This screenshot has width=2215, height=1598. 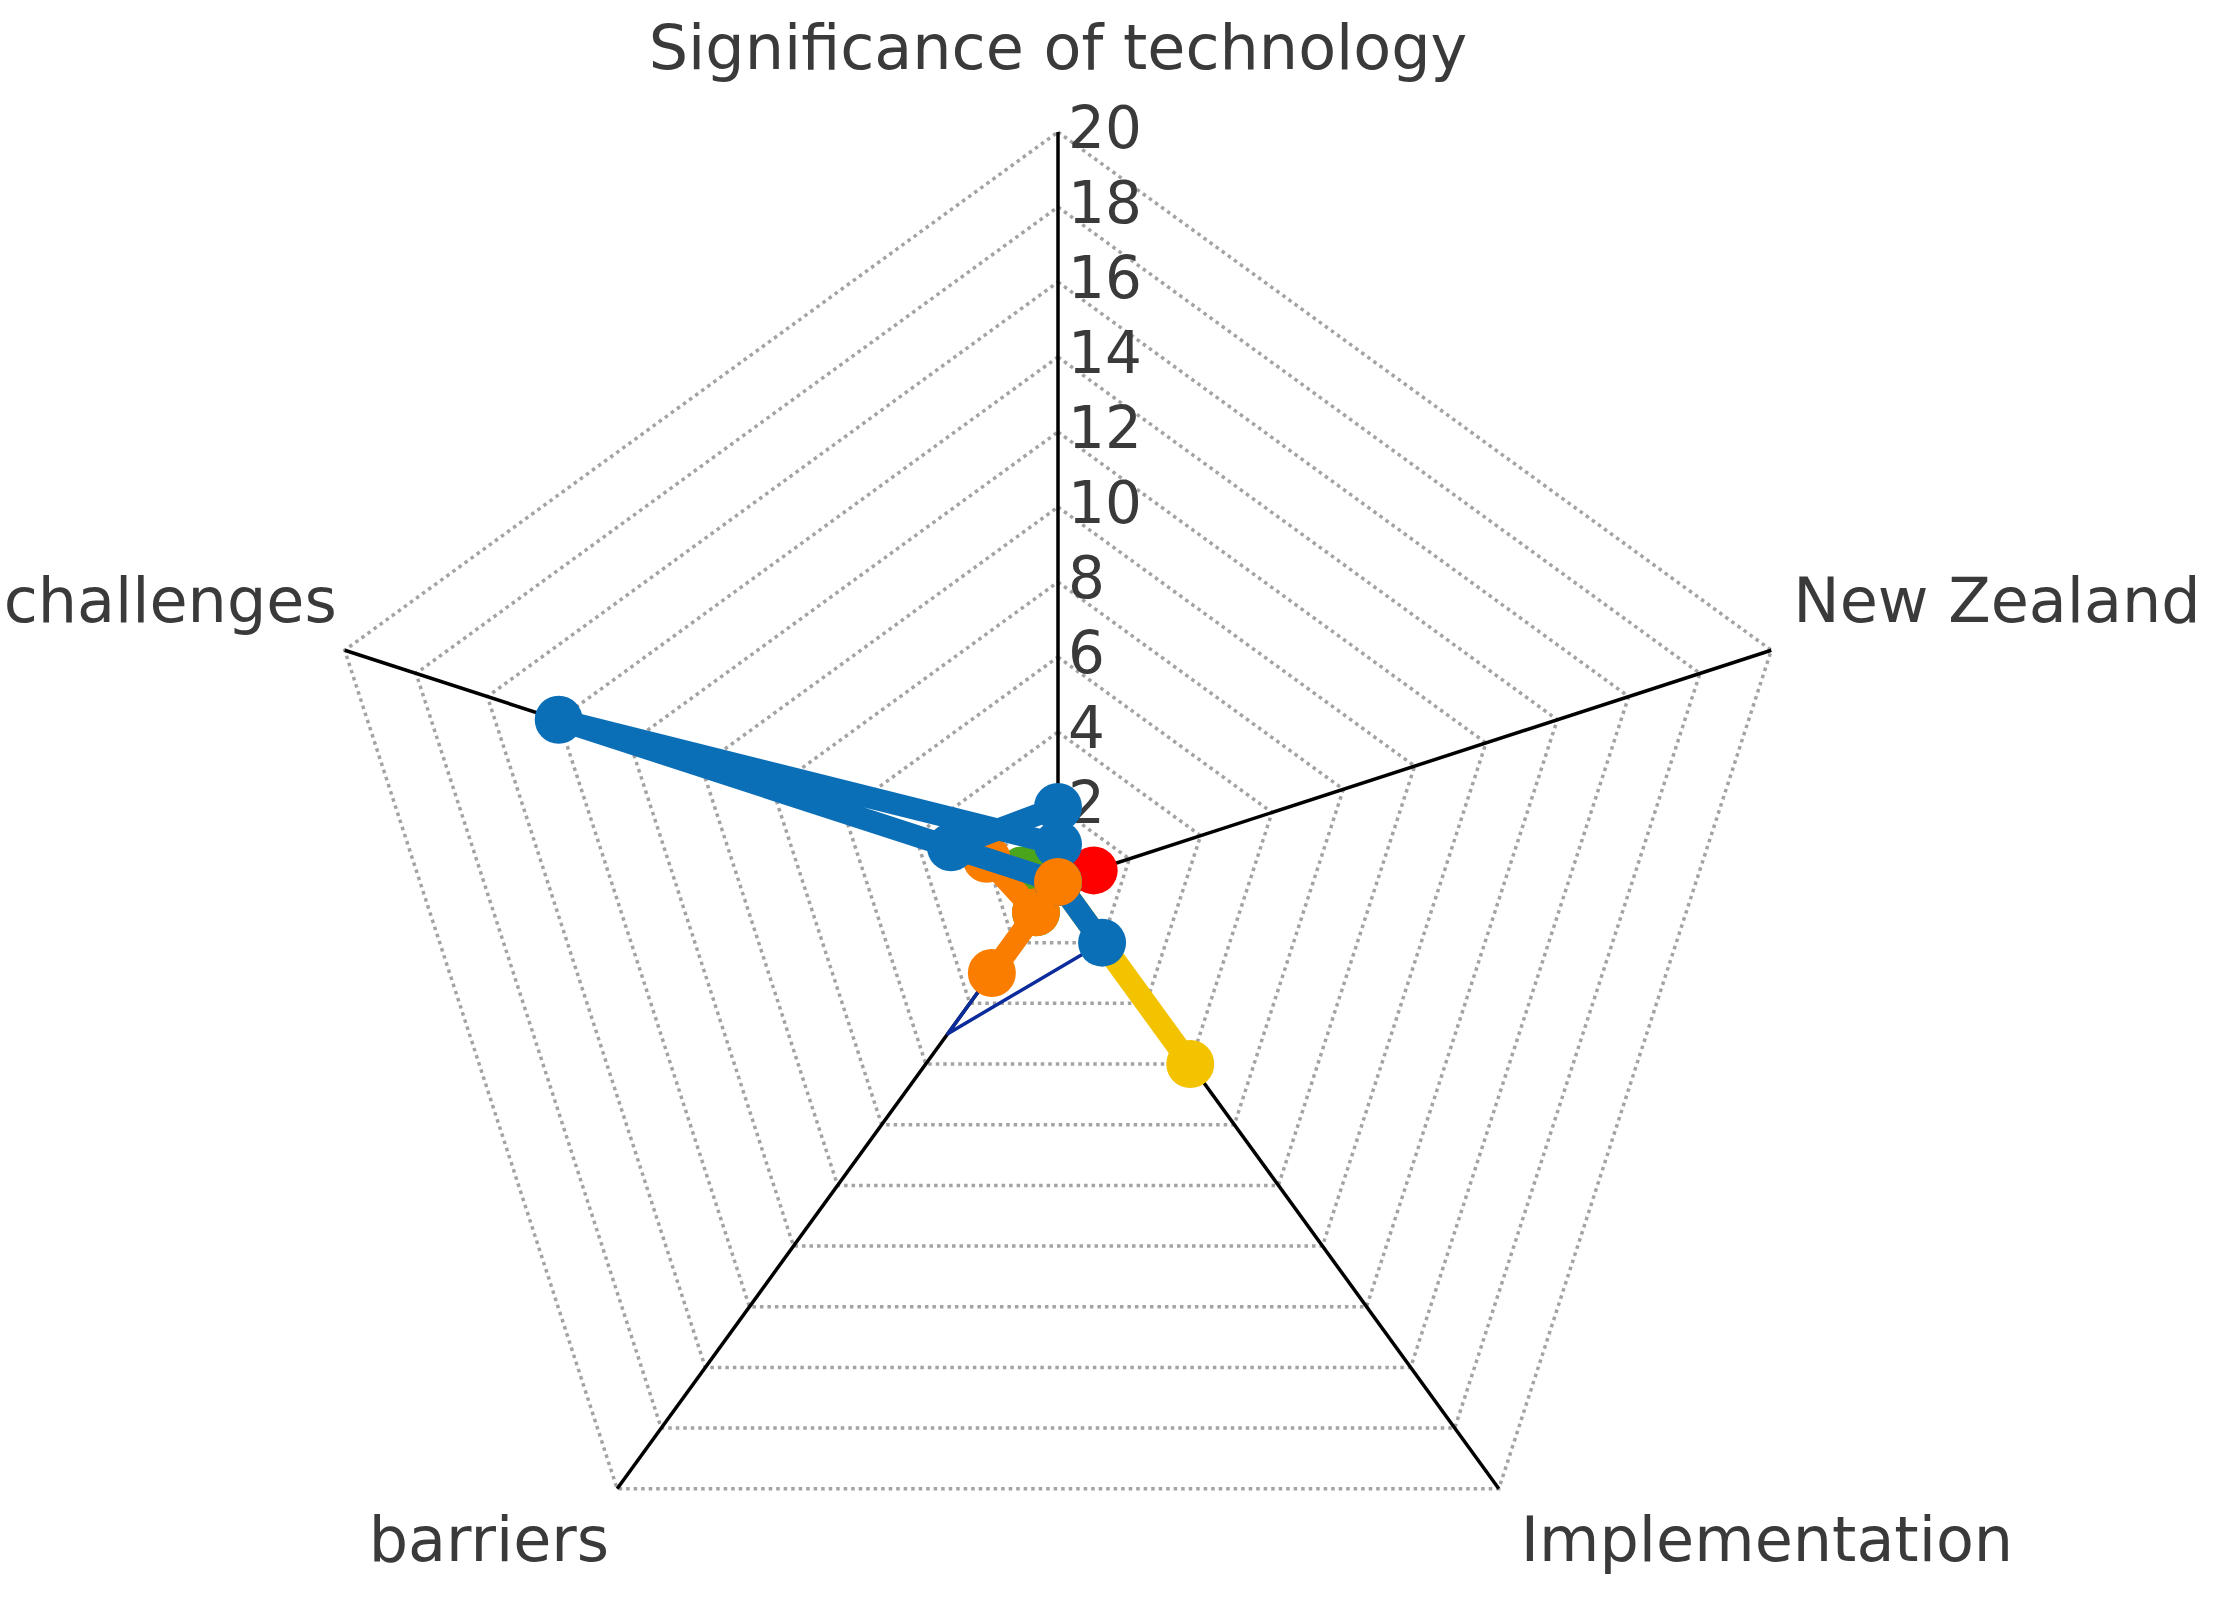 I want to click on y-tick-label: 12, so click(x=1105, y=428).